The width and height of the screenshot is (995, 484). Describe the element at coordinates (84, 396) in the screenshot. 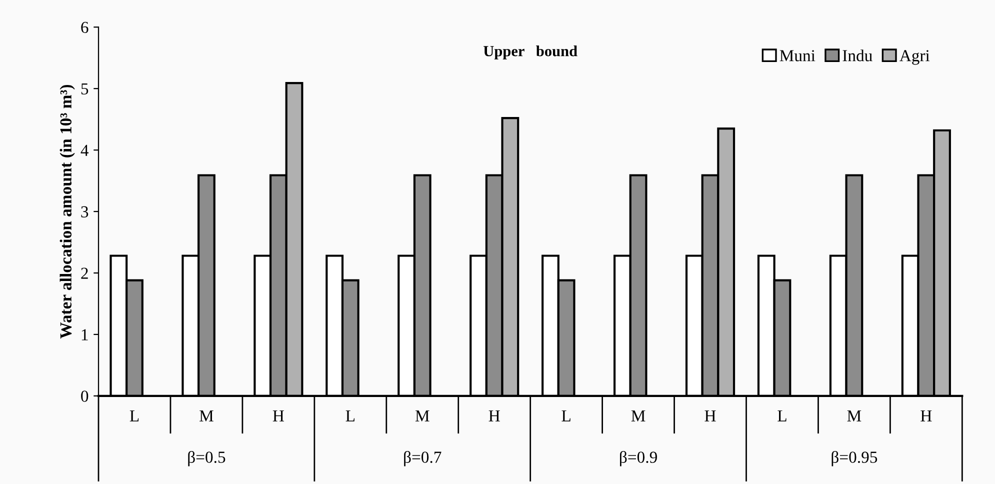

I see `y-tick-label: 0` at that location.